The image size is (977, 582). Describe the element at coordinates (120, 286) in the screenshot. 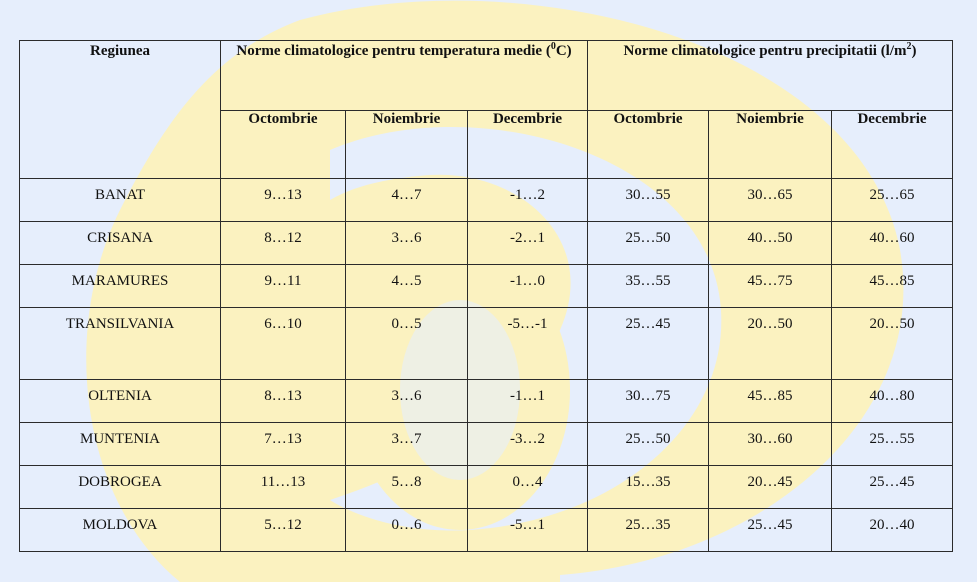

I see `region-cell: MARAMURES` at that location.